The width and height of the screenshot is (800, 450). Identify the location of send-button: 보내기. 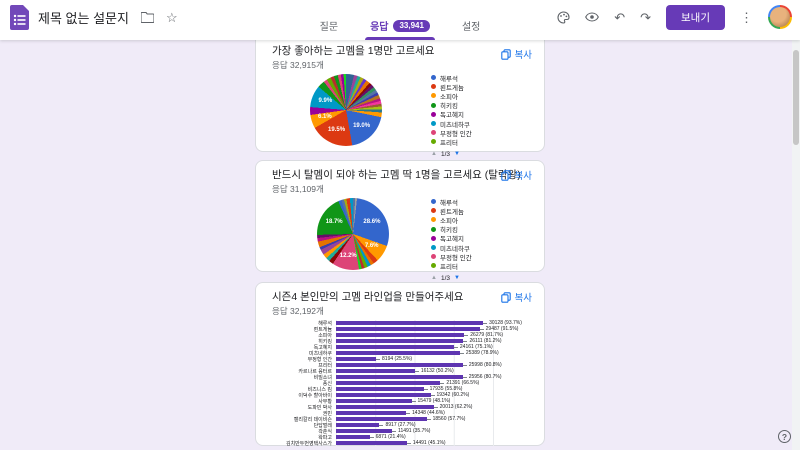
(695, 17).